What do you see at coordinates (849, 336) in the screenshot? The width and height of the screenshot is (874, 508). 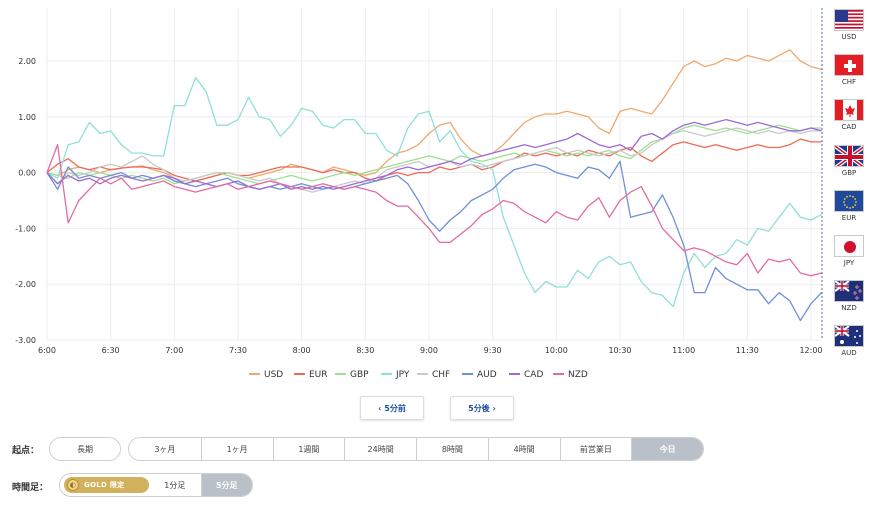 I see `australia-flag-icon` at bounding box center [849, 336].